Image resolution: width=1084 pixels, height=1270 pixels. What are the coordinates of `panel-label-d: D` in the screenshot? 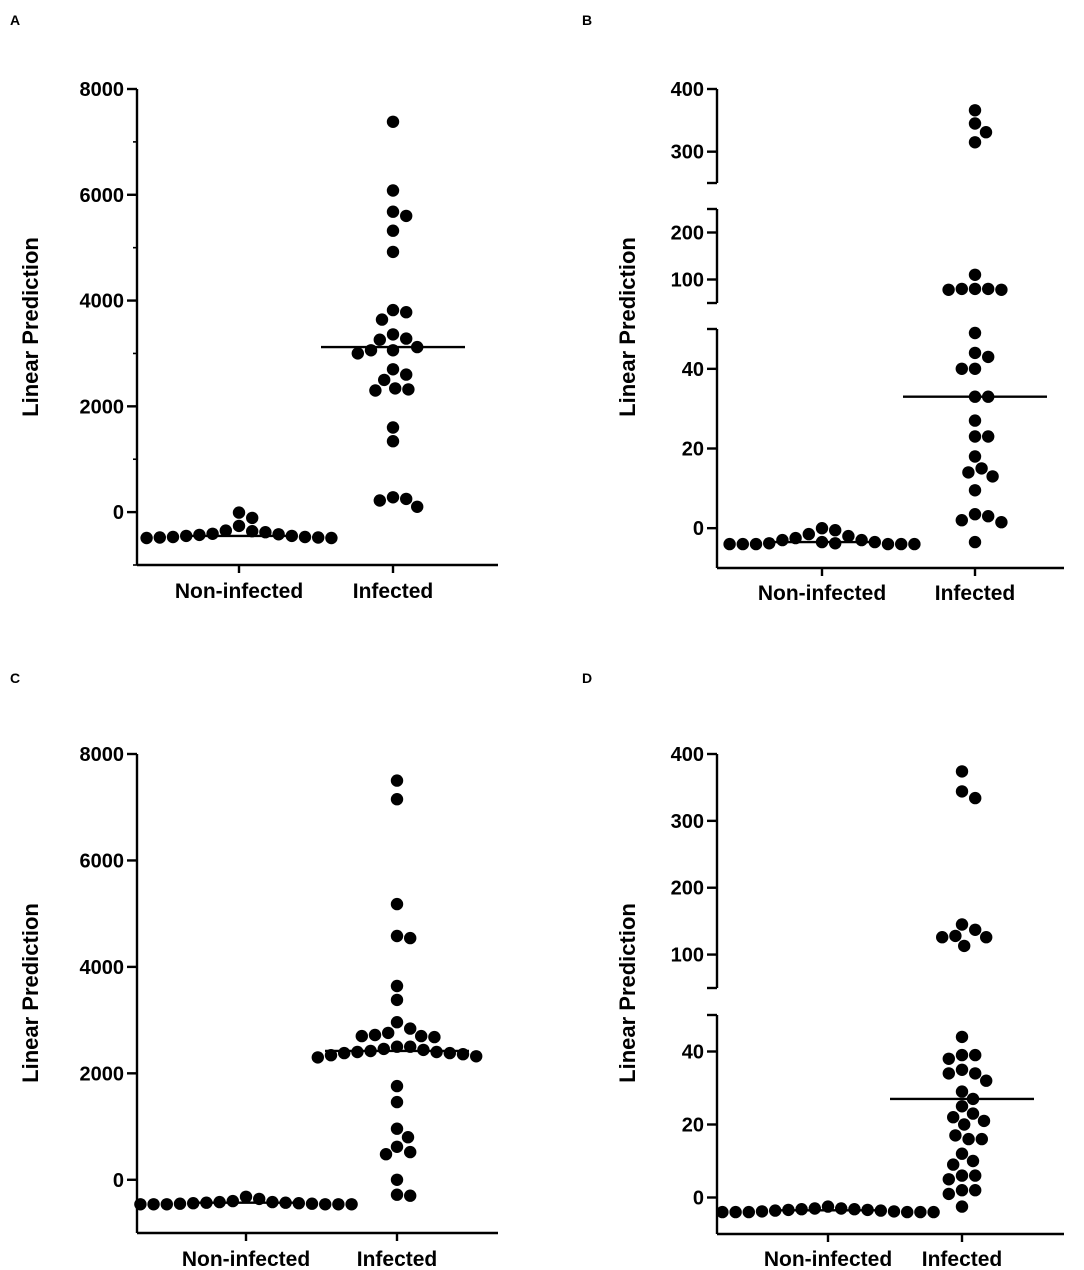 It's located at (587, 678).